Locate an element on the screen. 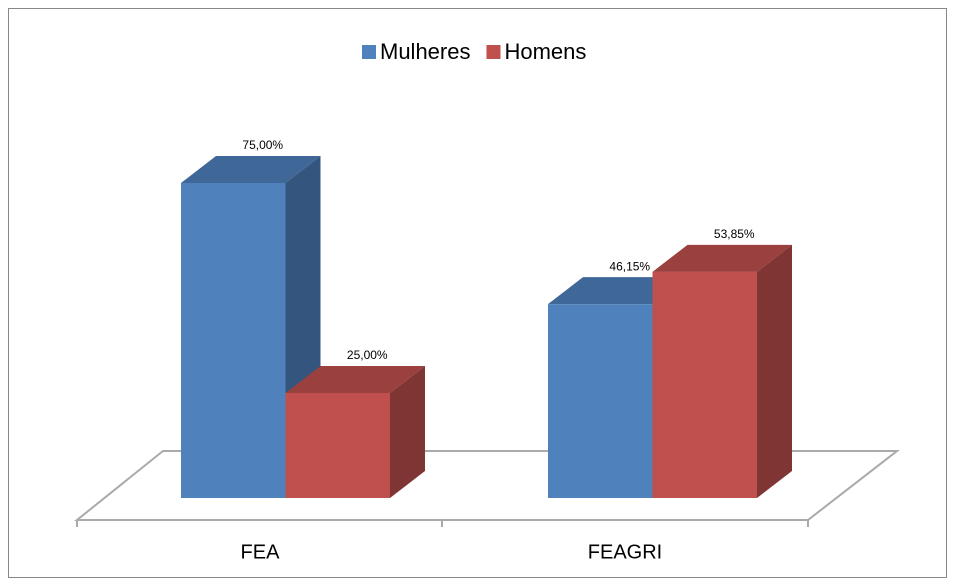  data-label: 53,85% is located at coordinates (734, 234).